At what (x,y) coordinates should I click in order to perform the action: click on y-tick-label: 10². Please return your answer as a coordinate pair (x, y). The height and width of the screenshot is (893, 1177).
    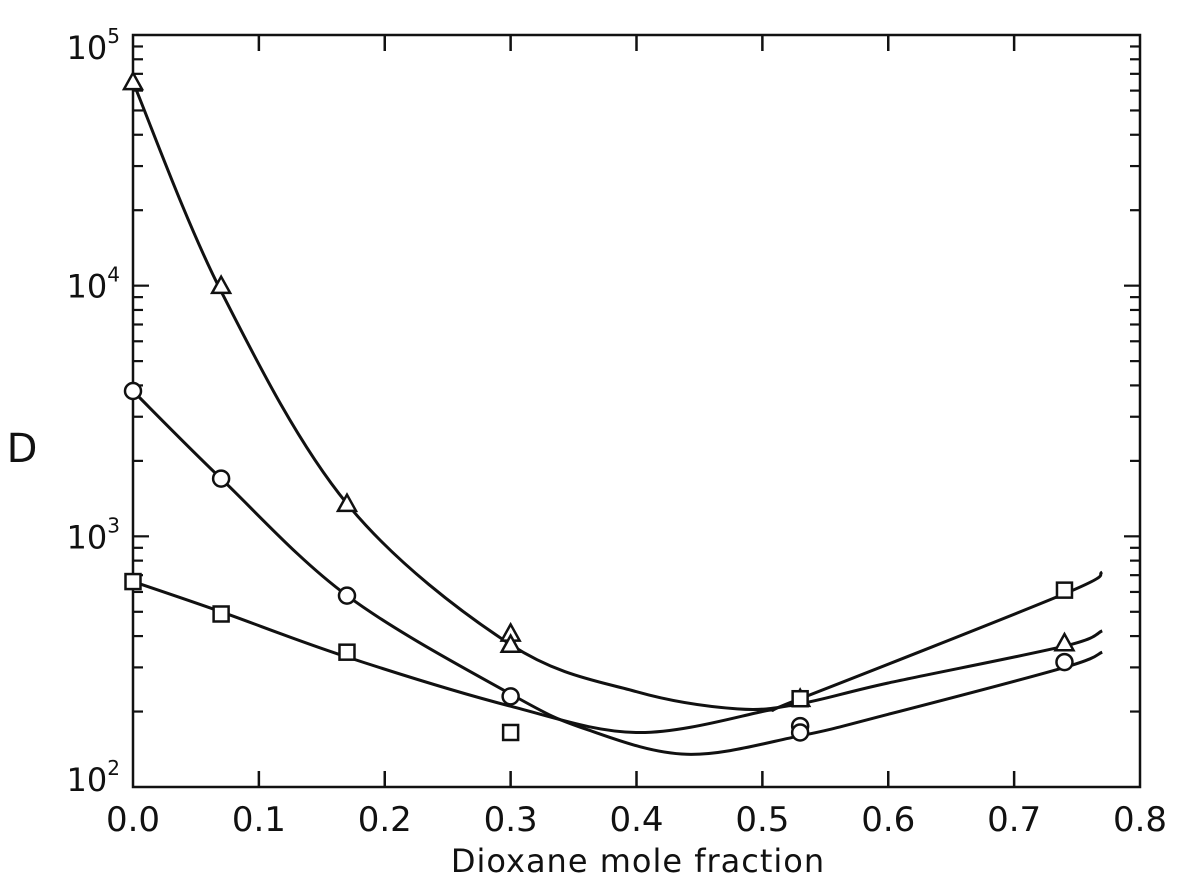
    Looking at the image, I should click on (93, 777).